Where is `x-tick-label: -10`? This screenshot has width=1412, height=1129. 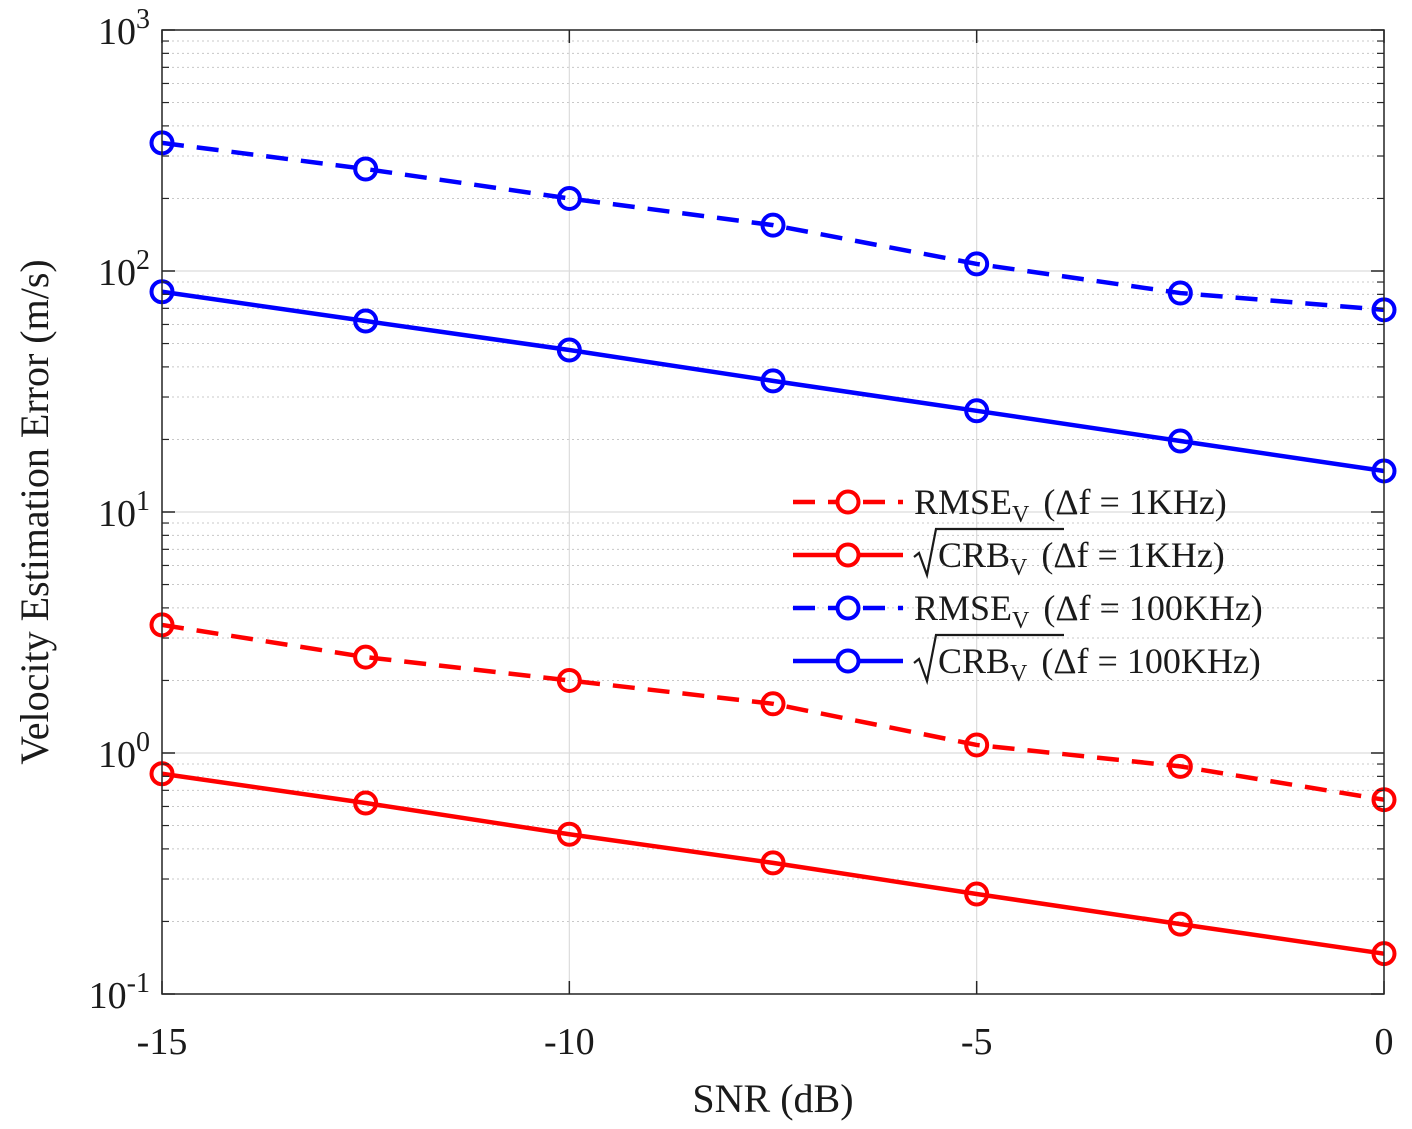 x-tick-label: -10 is located at coordinates (569, 1042).